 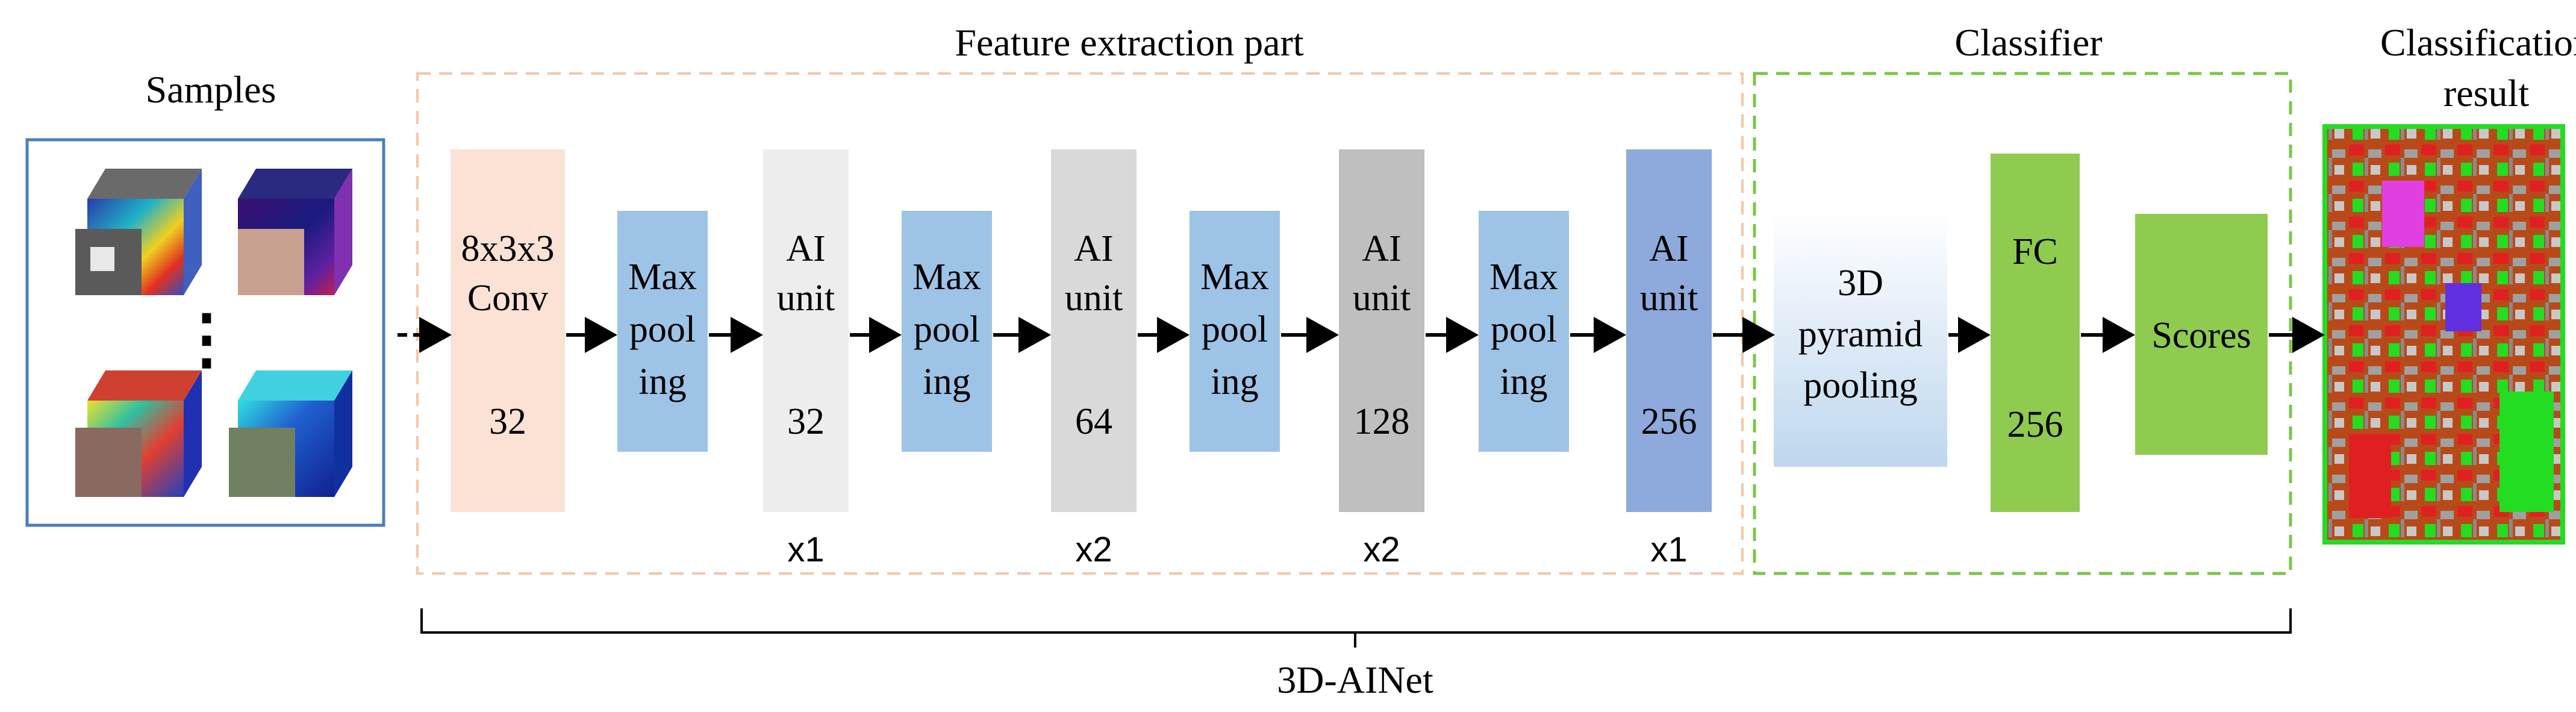 What do you see at coordinates (1381, 248) in the screenshot?
I see `ai-unit-3-line1: AI` at bounding box center [1381, 248].